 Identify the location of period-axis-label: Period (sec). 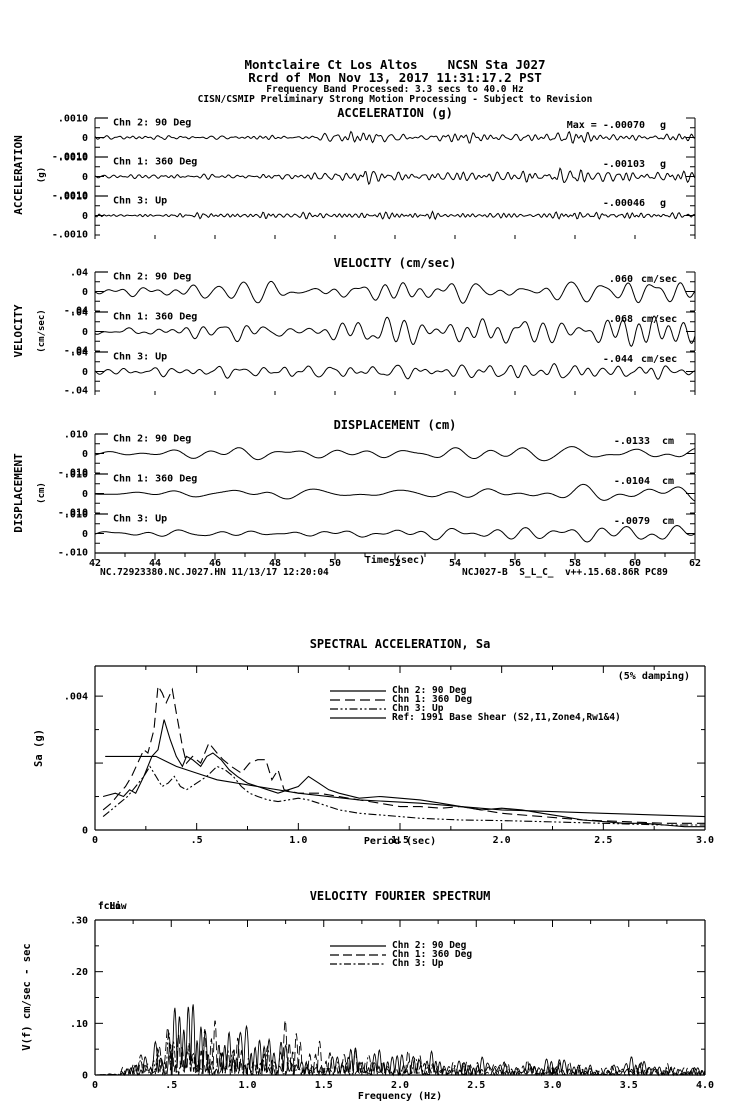
(400, 841).